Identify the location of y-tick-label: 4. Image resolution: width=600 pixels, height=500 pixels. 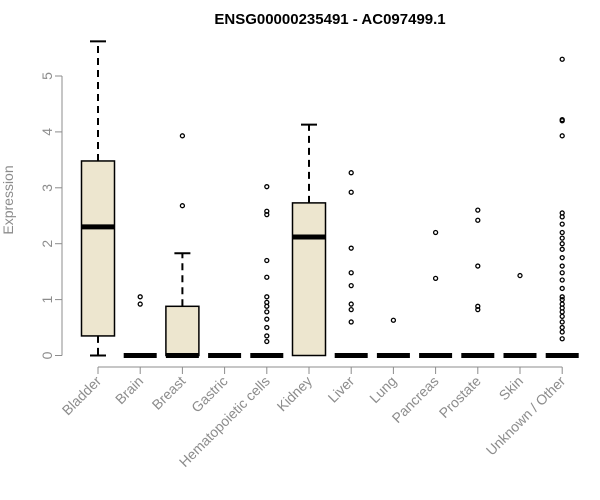
(47, 132).